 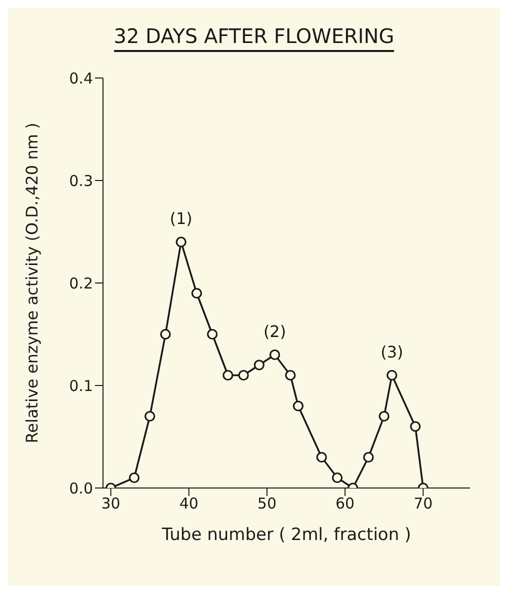 I want to click on y-axis-title: Relative enzyme activity (O.D.,420 nm ), so click(x=32, y=283).